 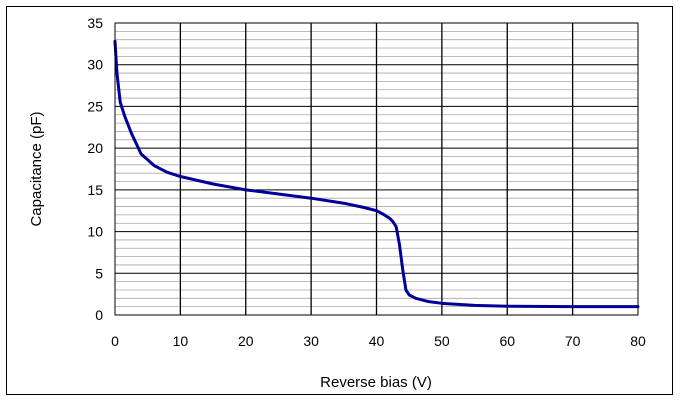 I want to click on y-tick-label: 30, so click(x=95, y=65).